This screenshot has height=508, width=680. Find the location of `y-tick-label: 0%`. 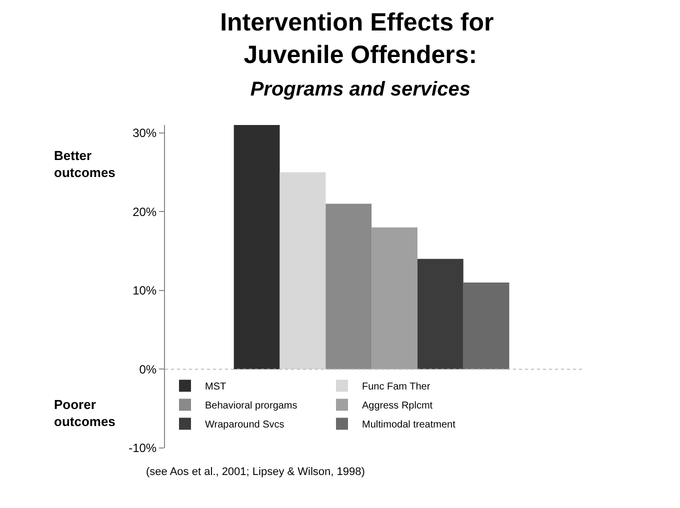

y-tick-label: 0% is located at coordinates (148, 369).